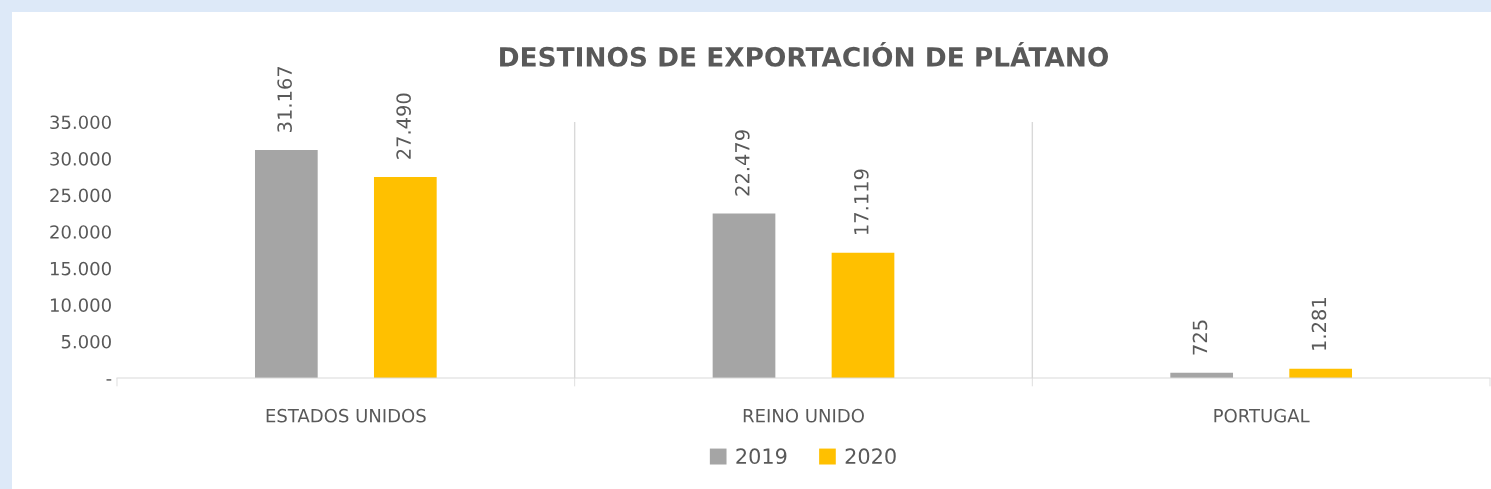  I want to click on chart-title: DESTINOS DE EXPORTACIÓN DE PLÁTANO, so click(804, 54).